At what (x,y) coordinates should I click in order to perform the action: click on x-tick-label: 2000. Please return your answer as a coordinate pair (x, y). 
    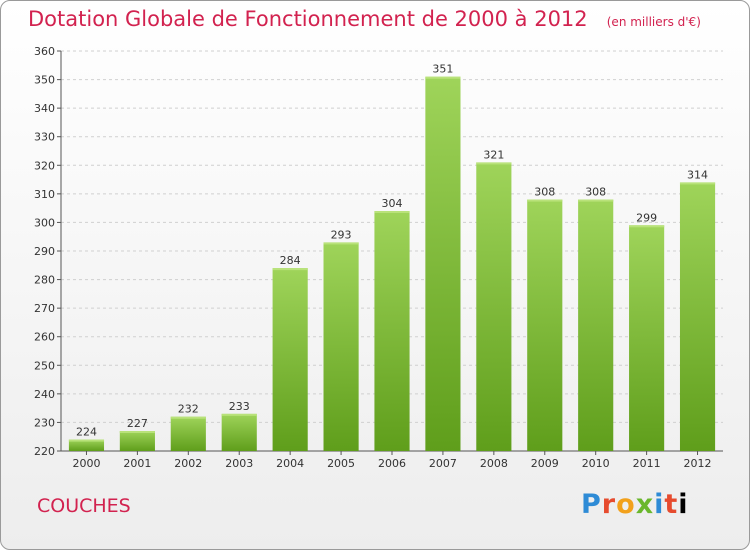
    Looking at the image, I should click on (86, 463).